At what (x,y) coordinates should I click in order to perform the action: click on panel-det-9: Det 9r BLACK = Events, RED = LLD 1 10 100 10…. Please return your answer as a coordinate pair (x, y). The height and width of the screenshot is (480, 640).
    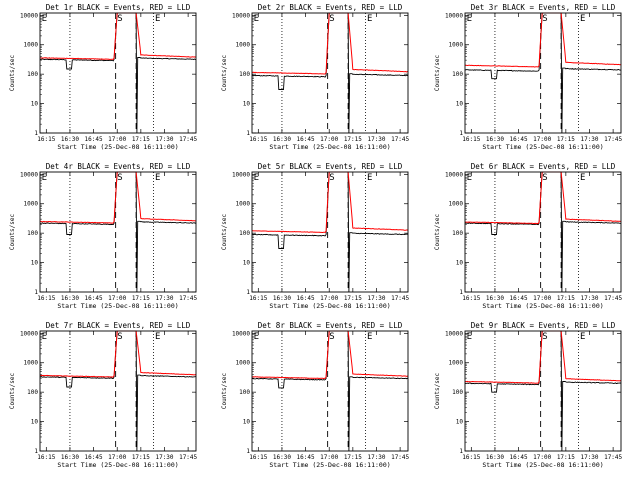
    Looking at the image, I should click on (528, 395).